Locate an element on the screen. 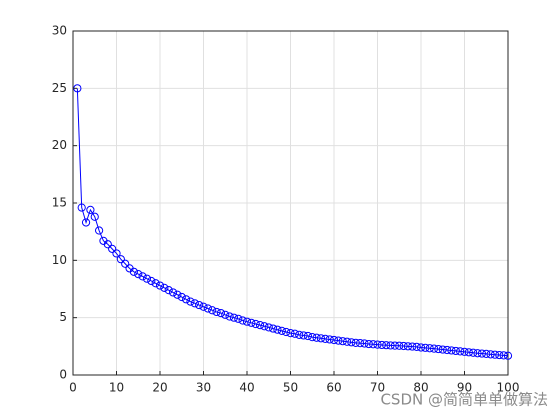  x-tick-label: 50 is located at coordinates (290, 388).